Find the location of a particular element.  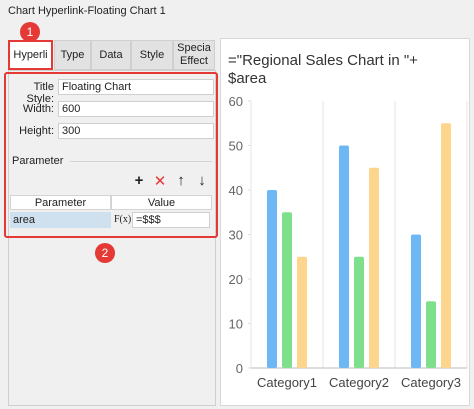

x-tick-label: Category3 is located at coordinates (431, 382).